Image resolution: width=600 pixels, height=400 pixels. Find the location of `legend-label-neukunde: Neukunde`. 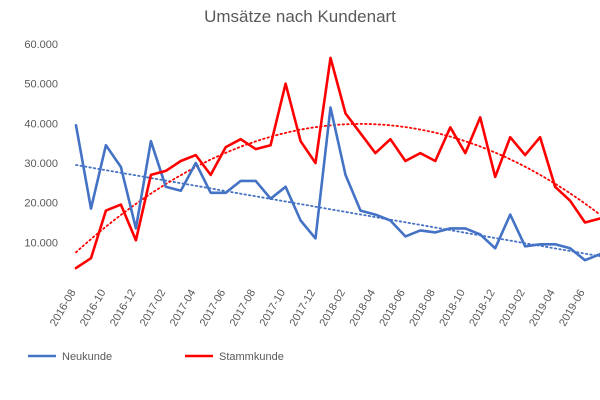

legend-label-neukunde: Neukunde is located at coordinates (87, 357).